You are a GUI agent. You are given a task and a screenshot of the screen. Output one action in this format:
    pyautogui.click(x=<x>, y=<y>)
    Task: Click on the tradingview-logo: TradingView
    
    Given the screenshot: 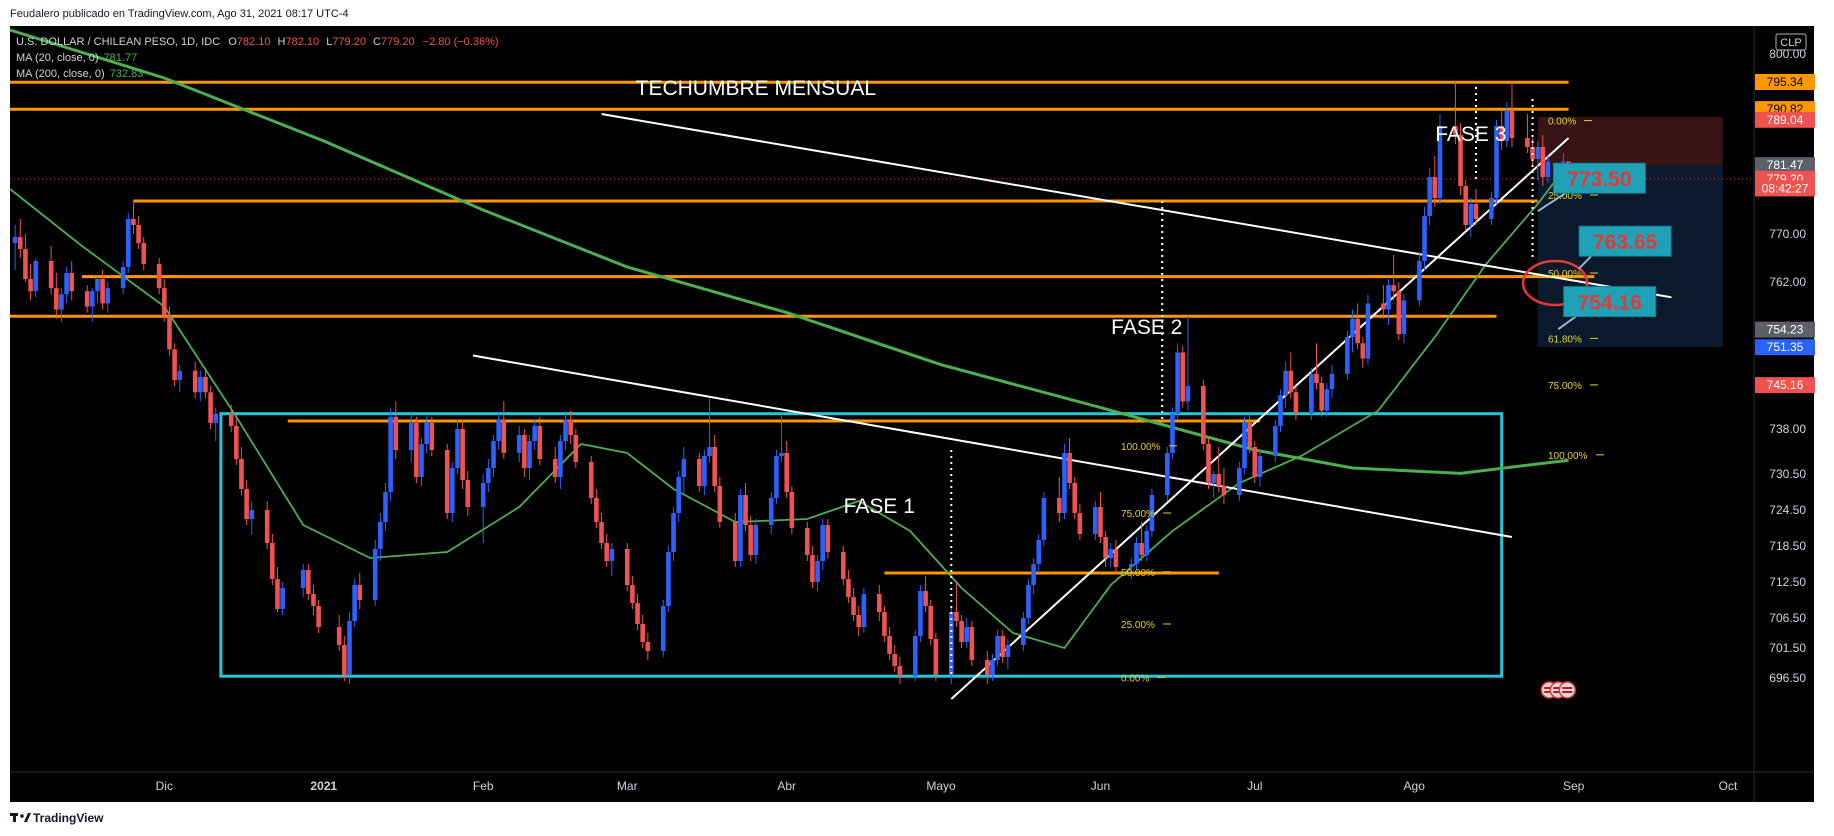 What is the action you would take?
    pyautogui.click(x=57, y=818)
    